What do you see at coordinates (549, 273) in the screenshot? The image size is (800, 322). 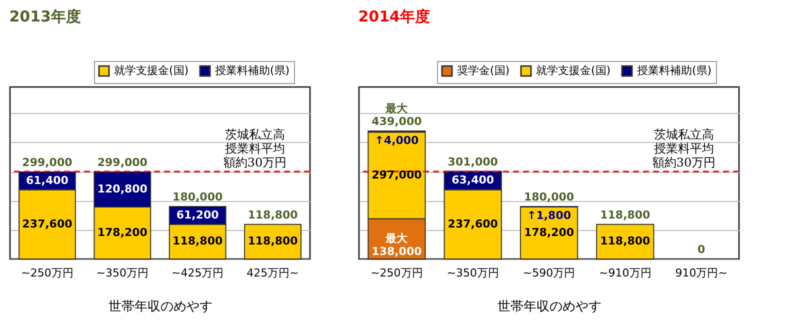 I see `x-tick-label: ~590万円` at bounding box center [549, 273].